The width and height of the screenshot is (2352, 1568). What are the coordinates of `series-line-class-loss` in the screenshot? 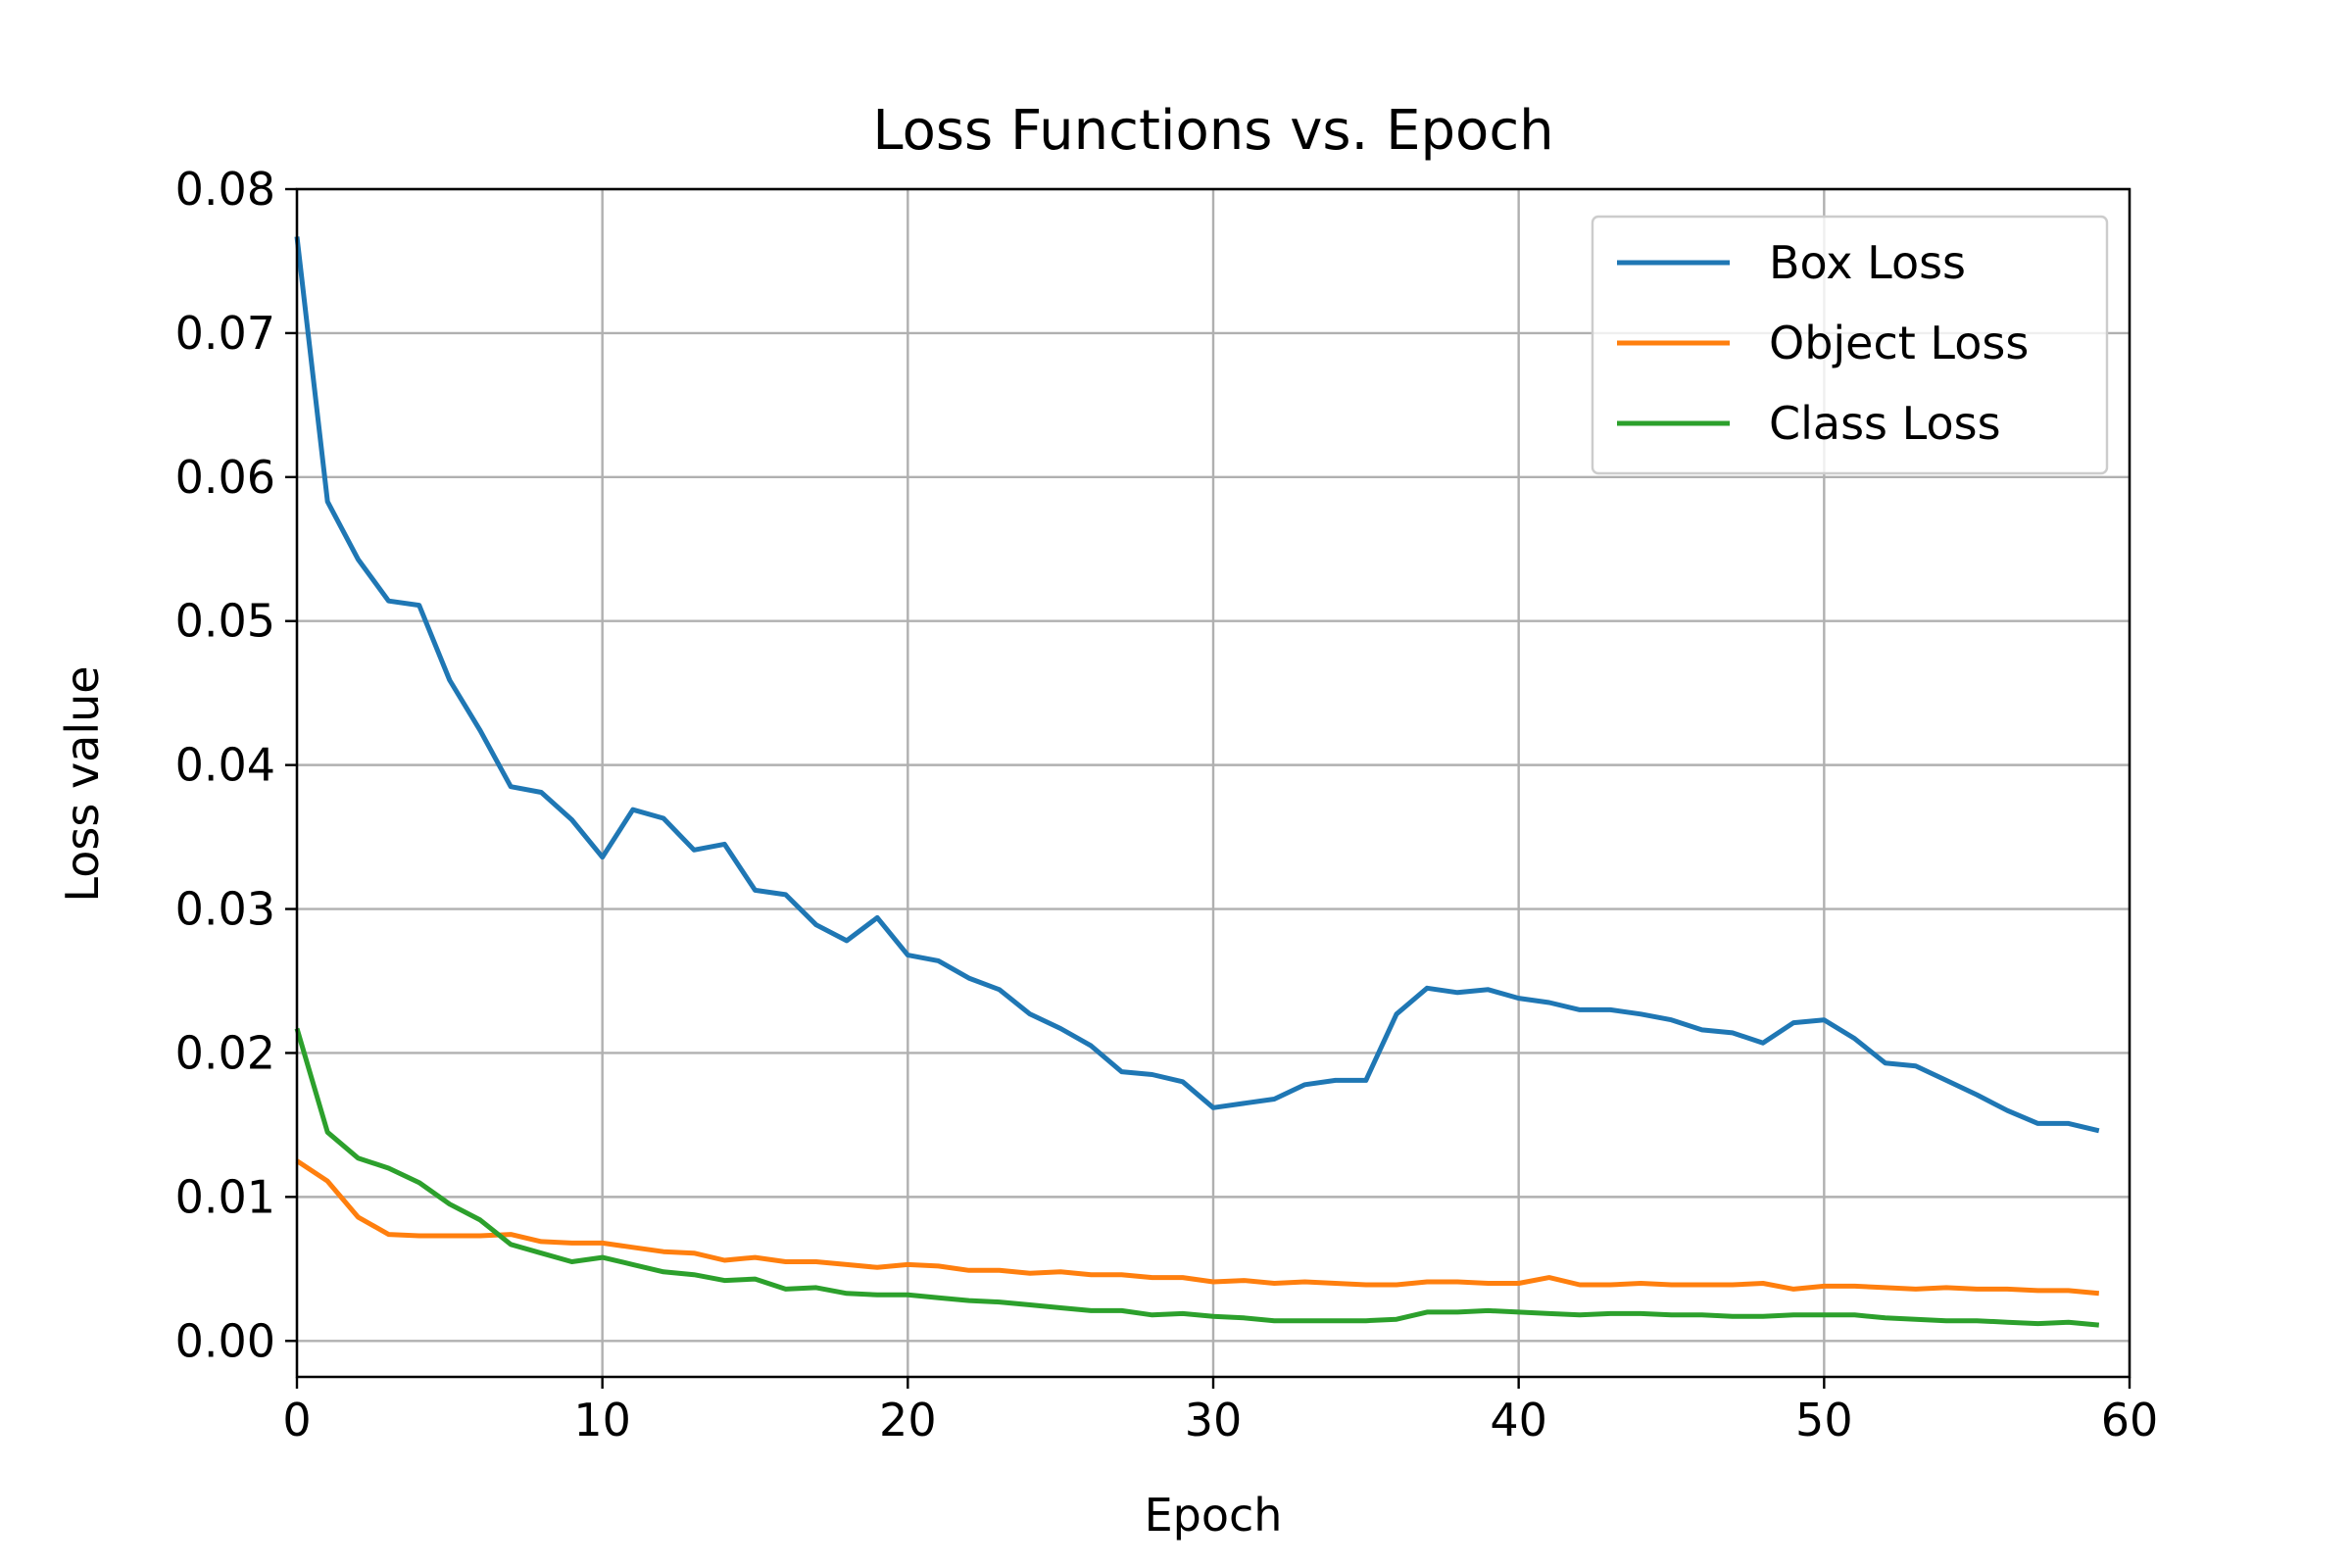 It's located at (1197, 1177).